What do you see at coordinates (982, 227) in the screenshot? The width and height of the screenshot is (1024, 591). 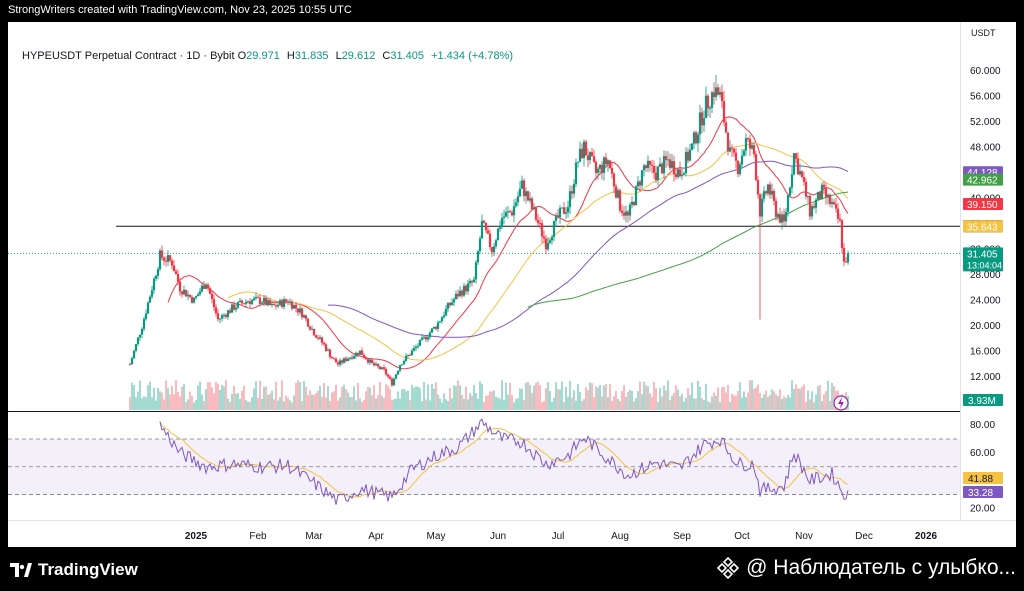 I see `price-label-text: 35.643` at bounding box center [982, 227].